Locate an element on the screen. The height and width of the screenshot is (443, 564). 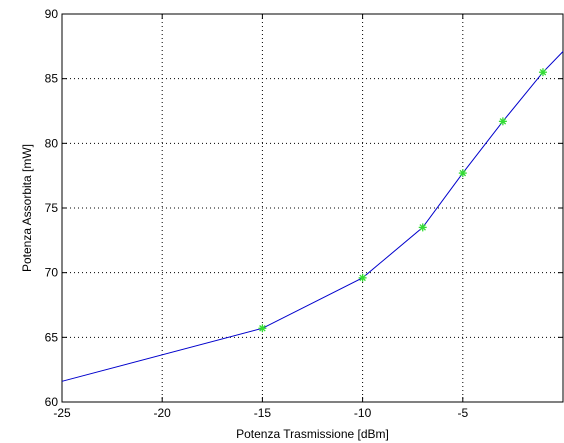
x-tick-label: -5 is located at coordinates (462, 413).